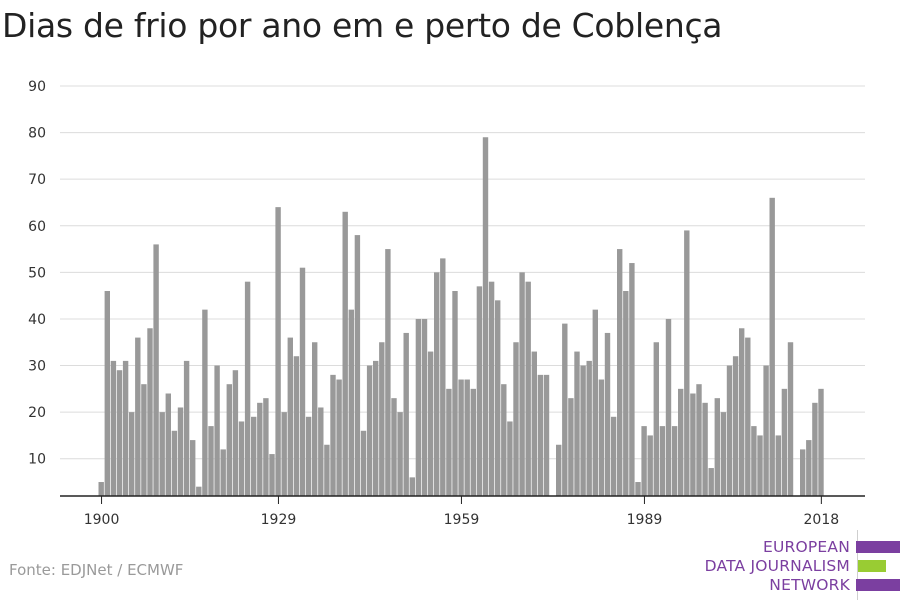 The height and width of the screenshot is (600, 900). What do you see at coordinates (132, 454) in the screenshot?
I see `bar-1905` at bounding box center [132, 454].